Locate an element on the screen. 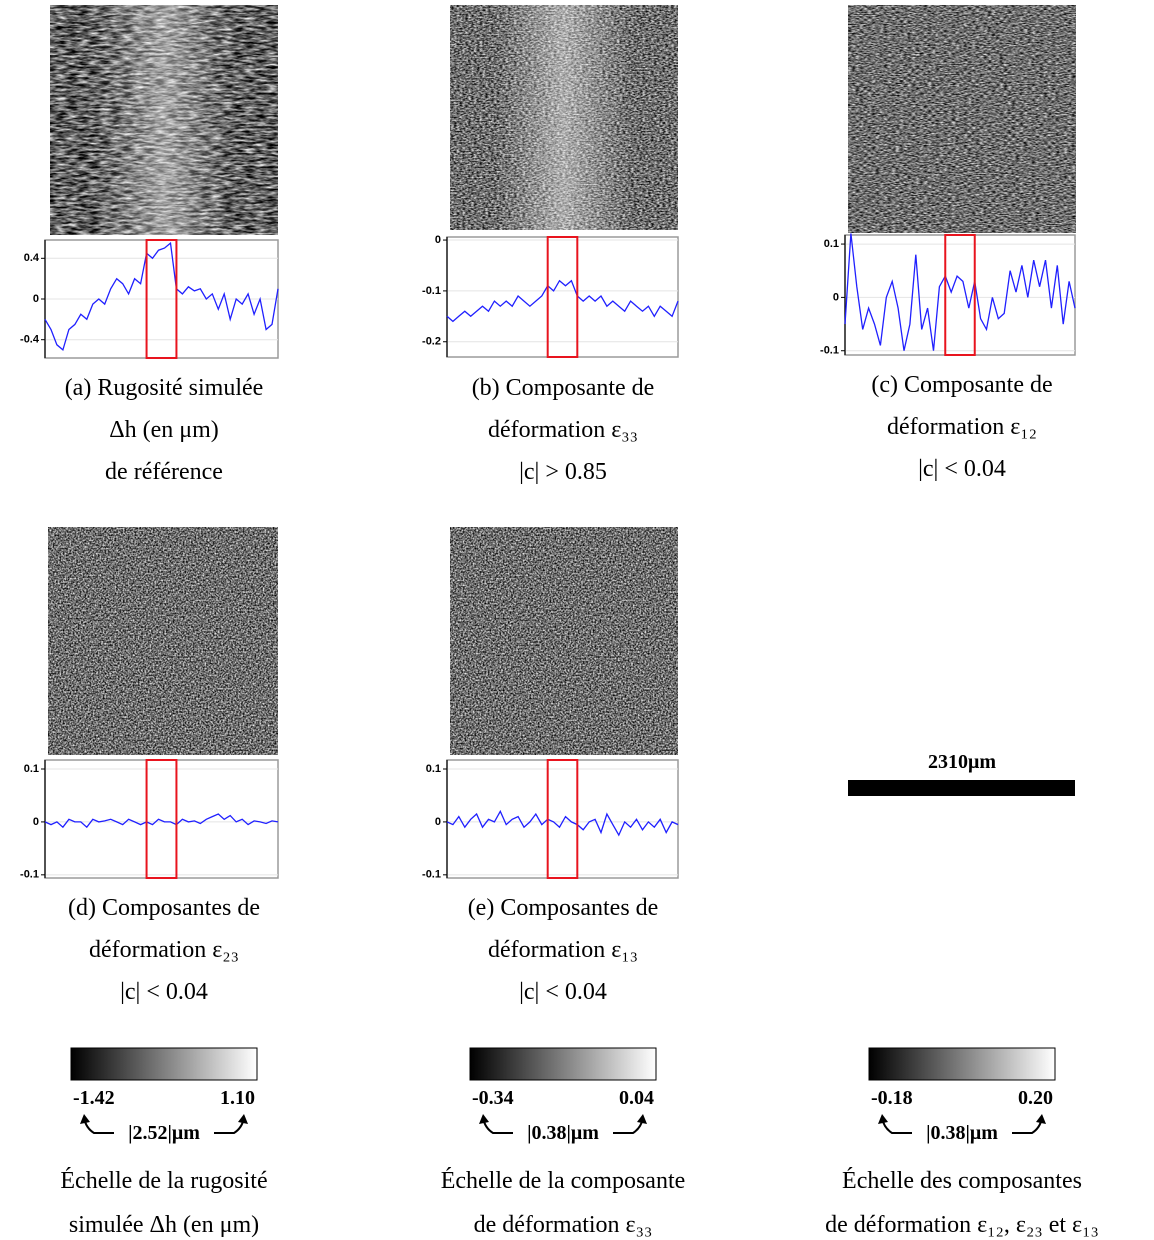 The height and width of the screenshot is (1240, 1154). colorbar-caption: de déformation ε₁₂, ε₂₃ et ε₁₃ is located at coordinates (962, 1225).